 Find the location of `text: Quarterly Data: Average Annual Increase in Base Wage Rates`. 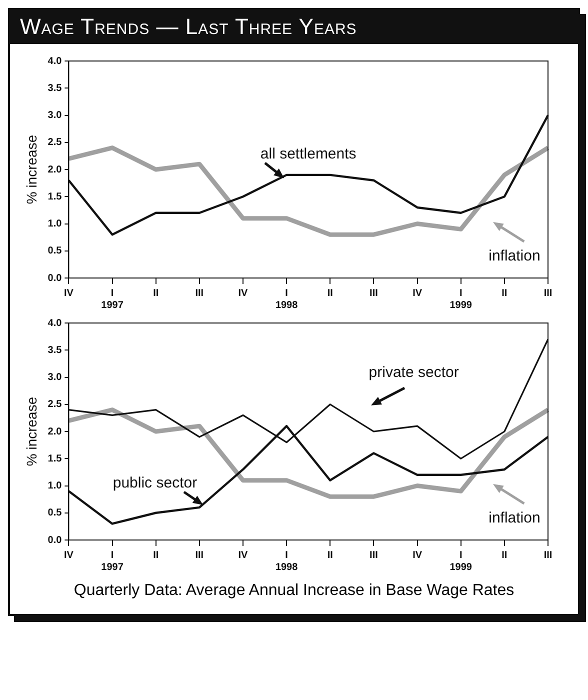

text: Quarterly Data: Average Annual Increase in Base Wage Rates is located at coordinates (294, 591).